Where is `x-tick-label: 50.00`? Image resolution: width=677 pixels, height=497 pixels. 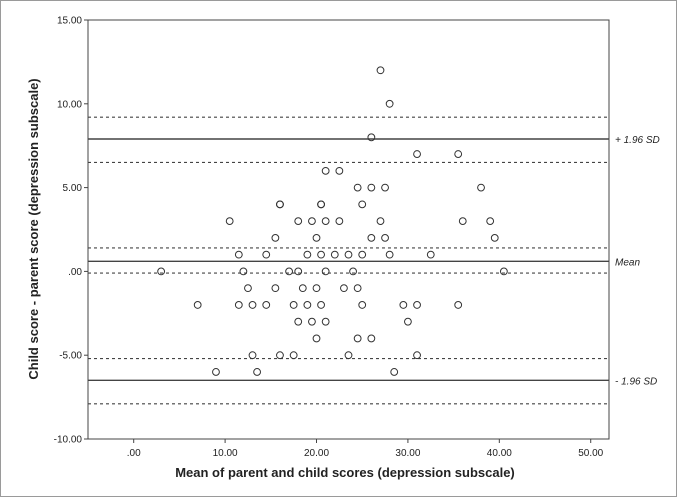 x-tick-label: 50.00 is located at coordinates (590, 453).